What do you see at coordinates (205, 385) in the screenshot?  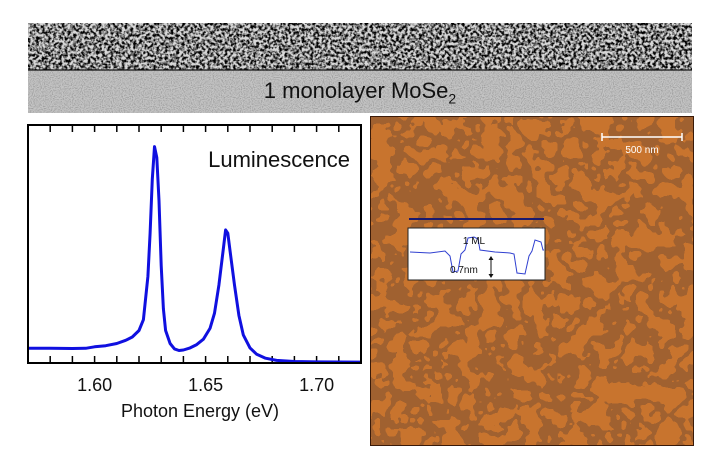 I see `x-tick-label: 1.65` at bounding box center [205, 385].